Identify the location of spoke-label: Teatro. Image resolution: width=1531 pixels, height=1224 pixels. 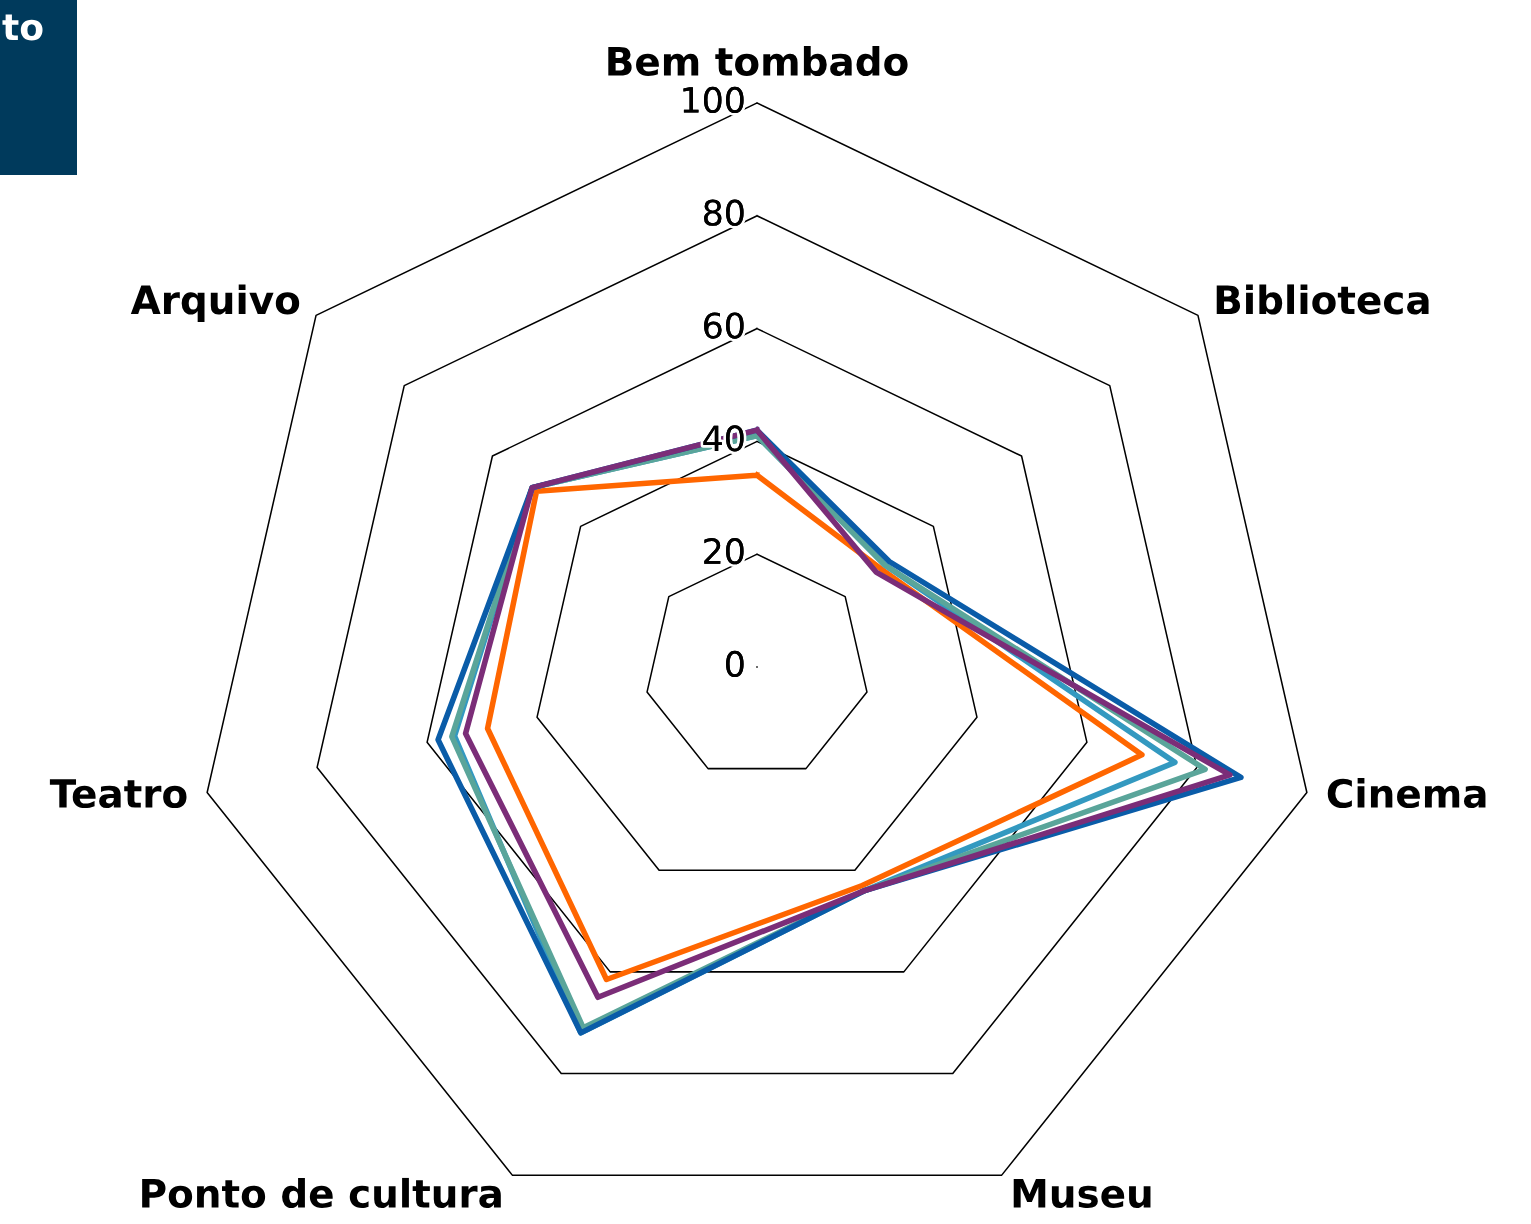
(118, 794).